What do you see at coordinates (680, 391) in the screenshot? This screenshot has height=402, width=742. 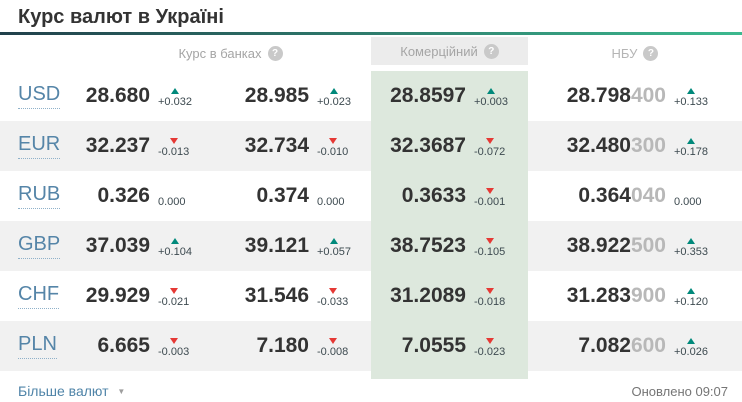 I see `updated-timestamp: Оновлено 09:07` at bounding box center [680, 391].